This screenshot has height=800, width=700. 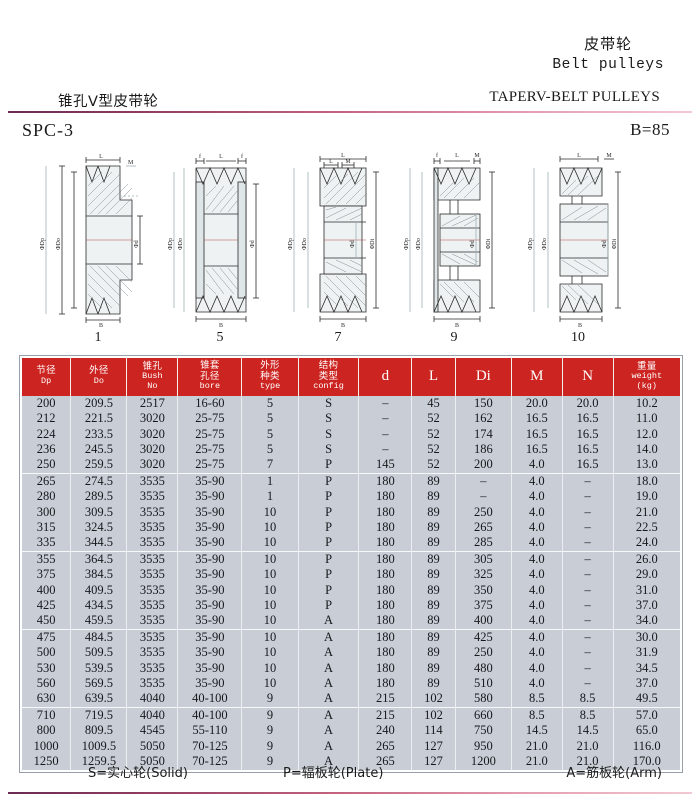 I want to click on table-cell: 52, so click(x=433, y=419).